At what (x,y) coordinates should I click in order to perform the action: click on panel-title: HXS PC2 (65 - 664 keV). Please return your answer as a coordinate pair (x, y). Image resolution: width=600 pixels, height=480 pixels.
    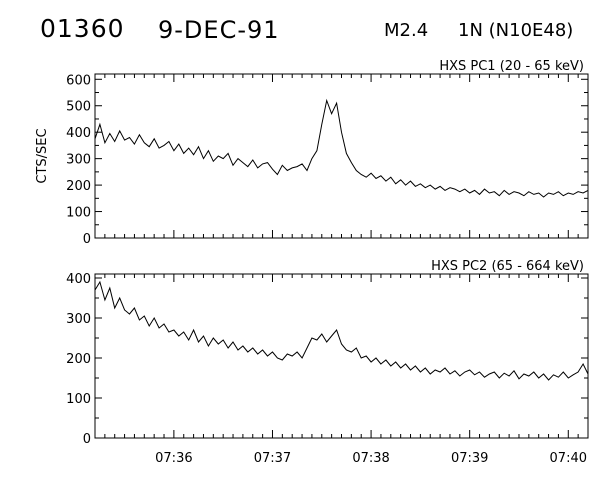
    Looking at the image, I should click on (507, 266).